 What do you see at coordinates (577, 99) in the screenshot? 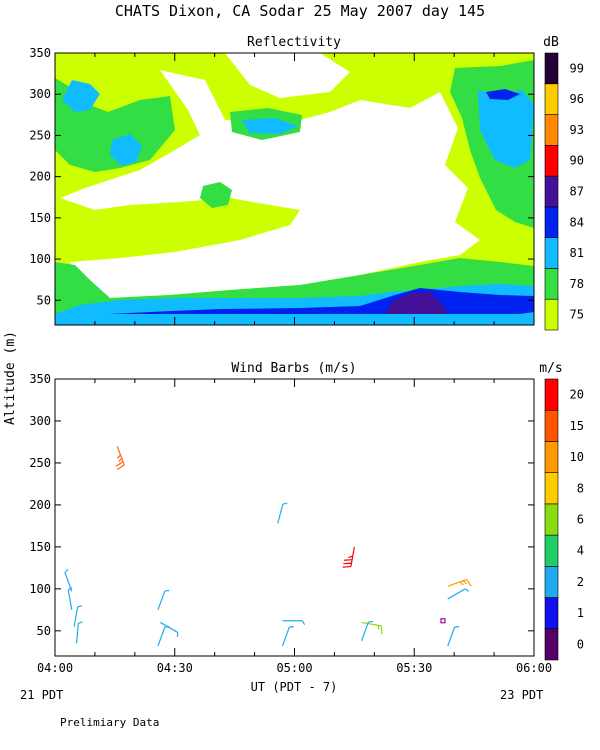
I see `colorbar-label: 96` at bounding box center [577, 99].